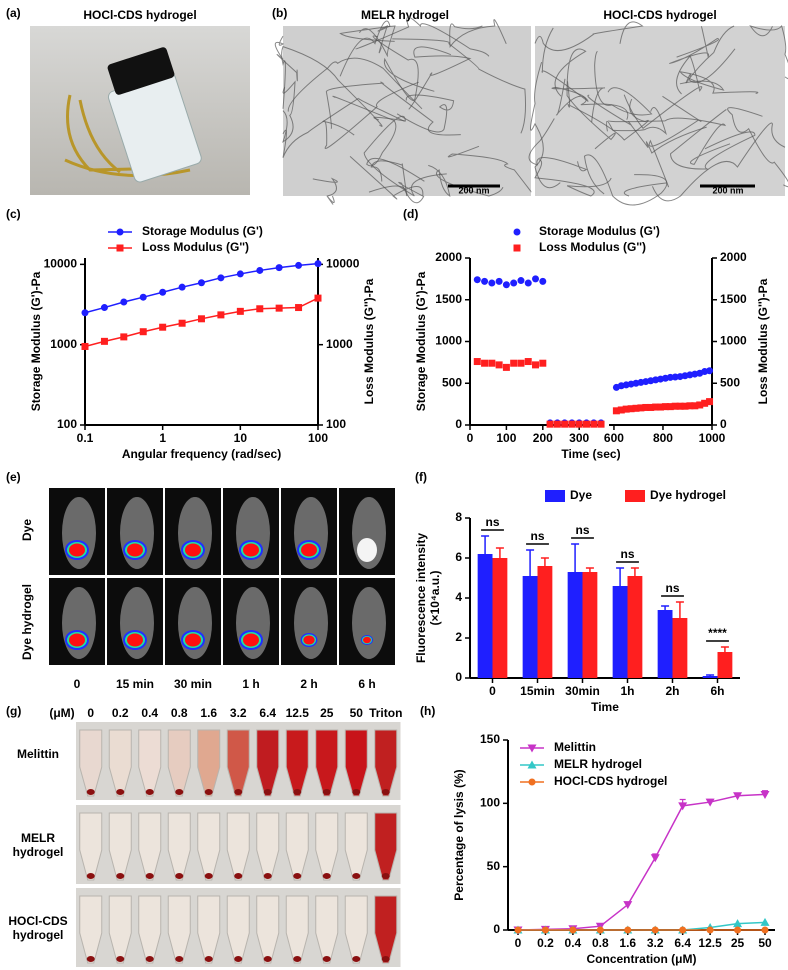  Describe the element at coordinates (459, 834) in the screenshot. I see `y-axis-label: Percentage of lysis (%)` at that location.